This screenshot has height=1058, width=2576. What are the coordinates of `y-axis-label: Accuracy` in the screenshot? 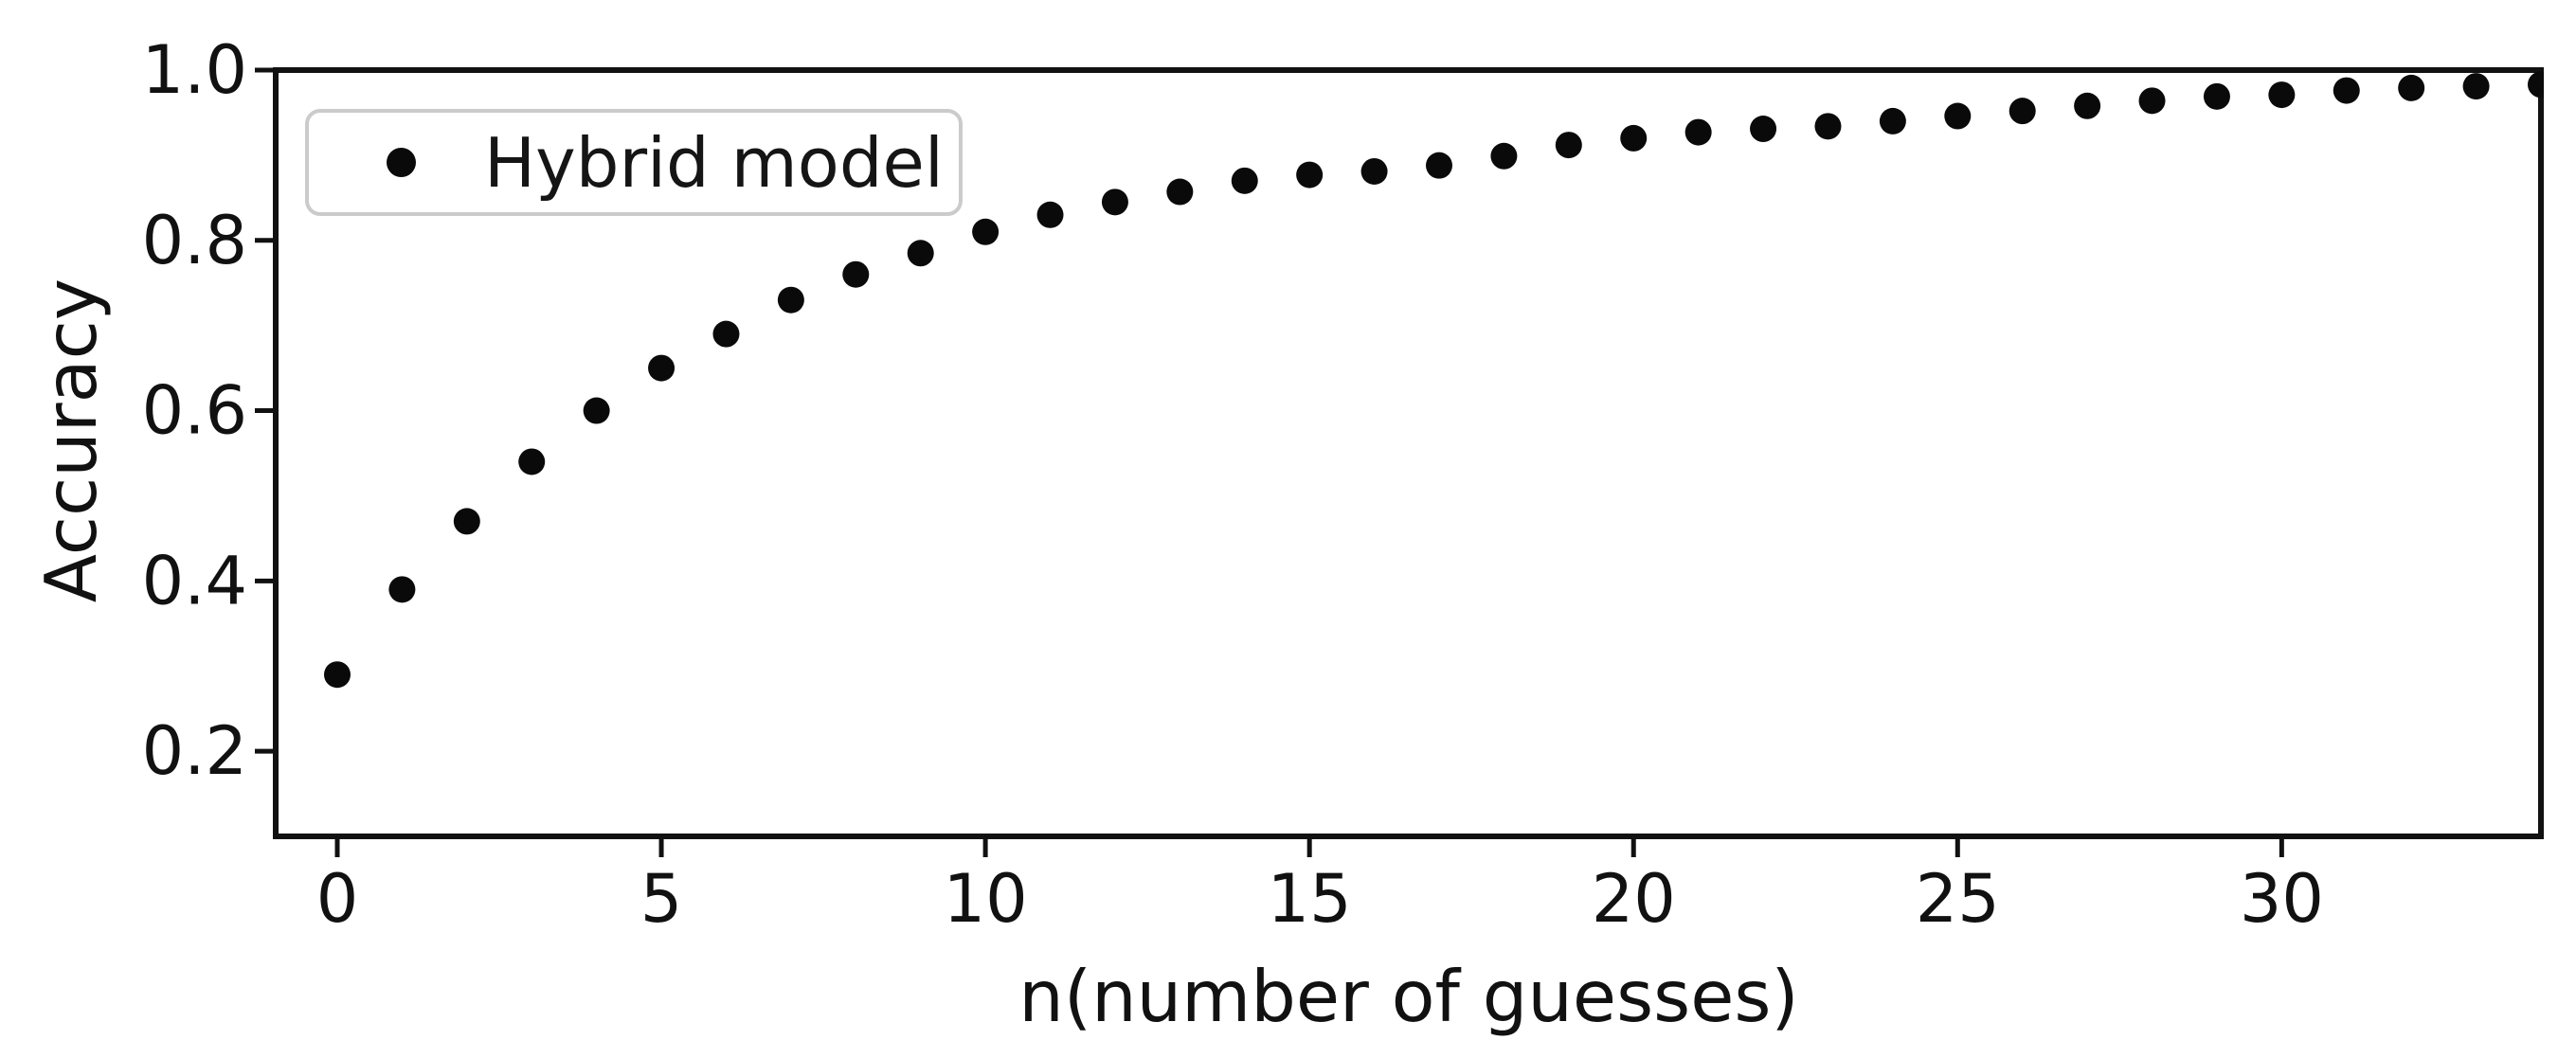 It's located at (71, 440).